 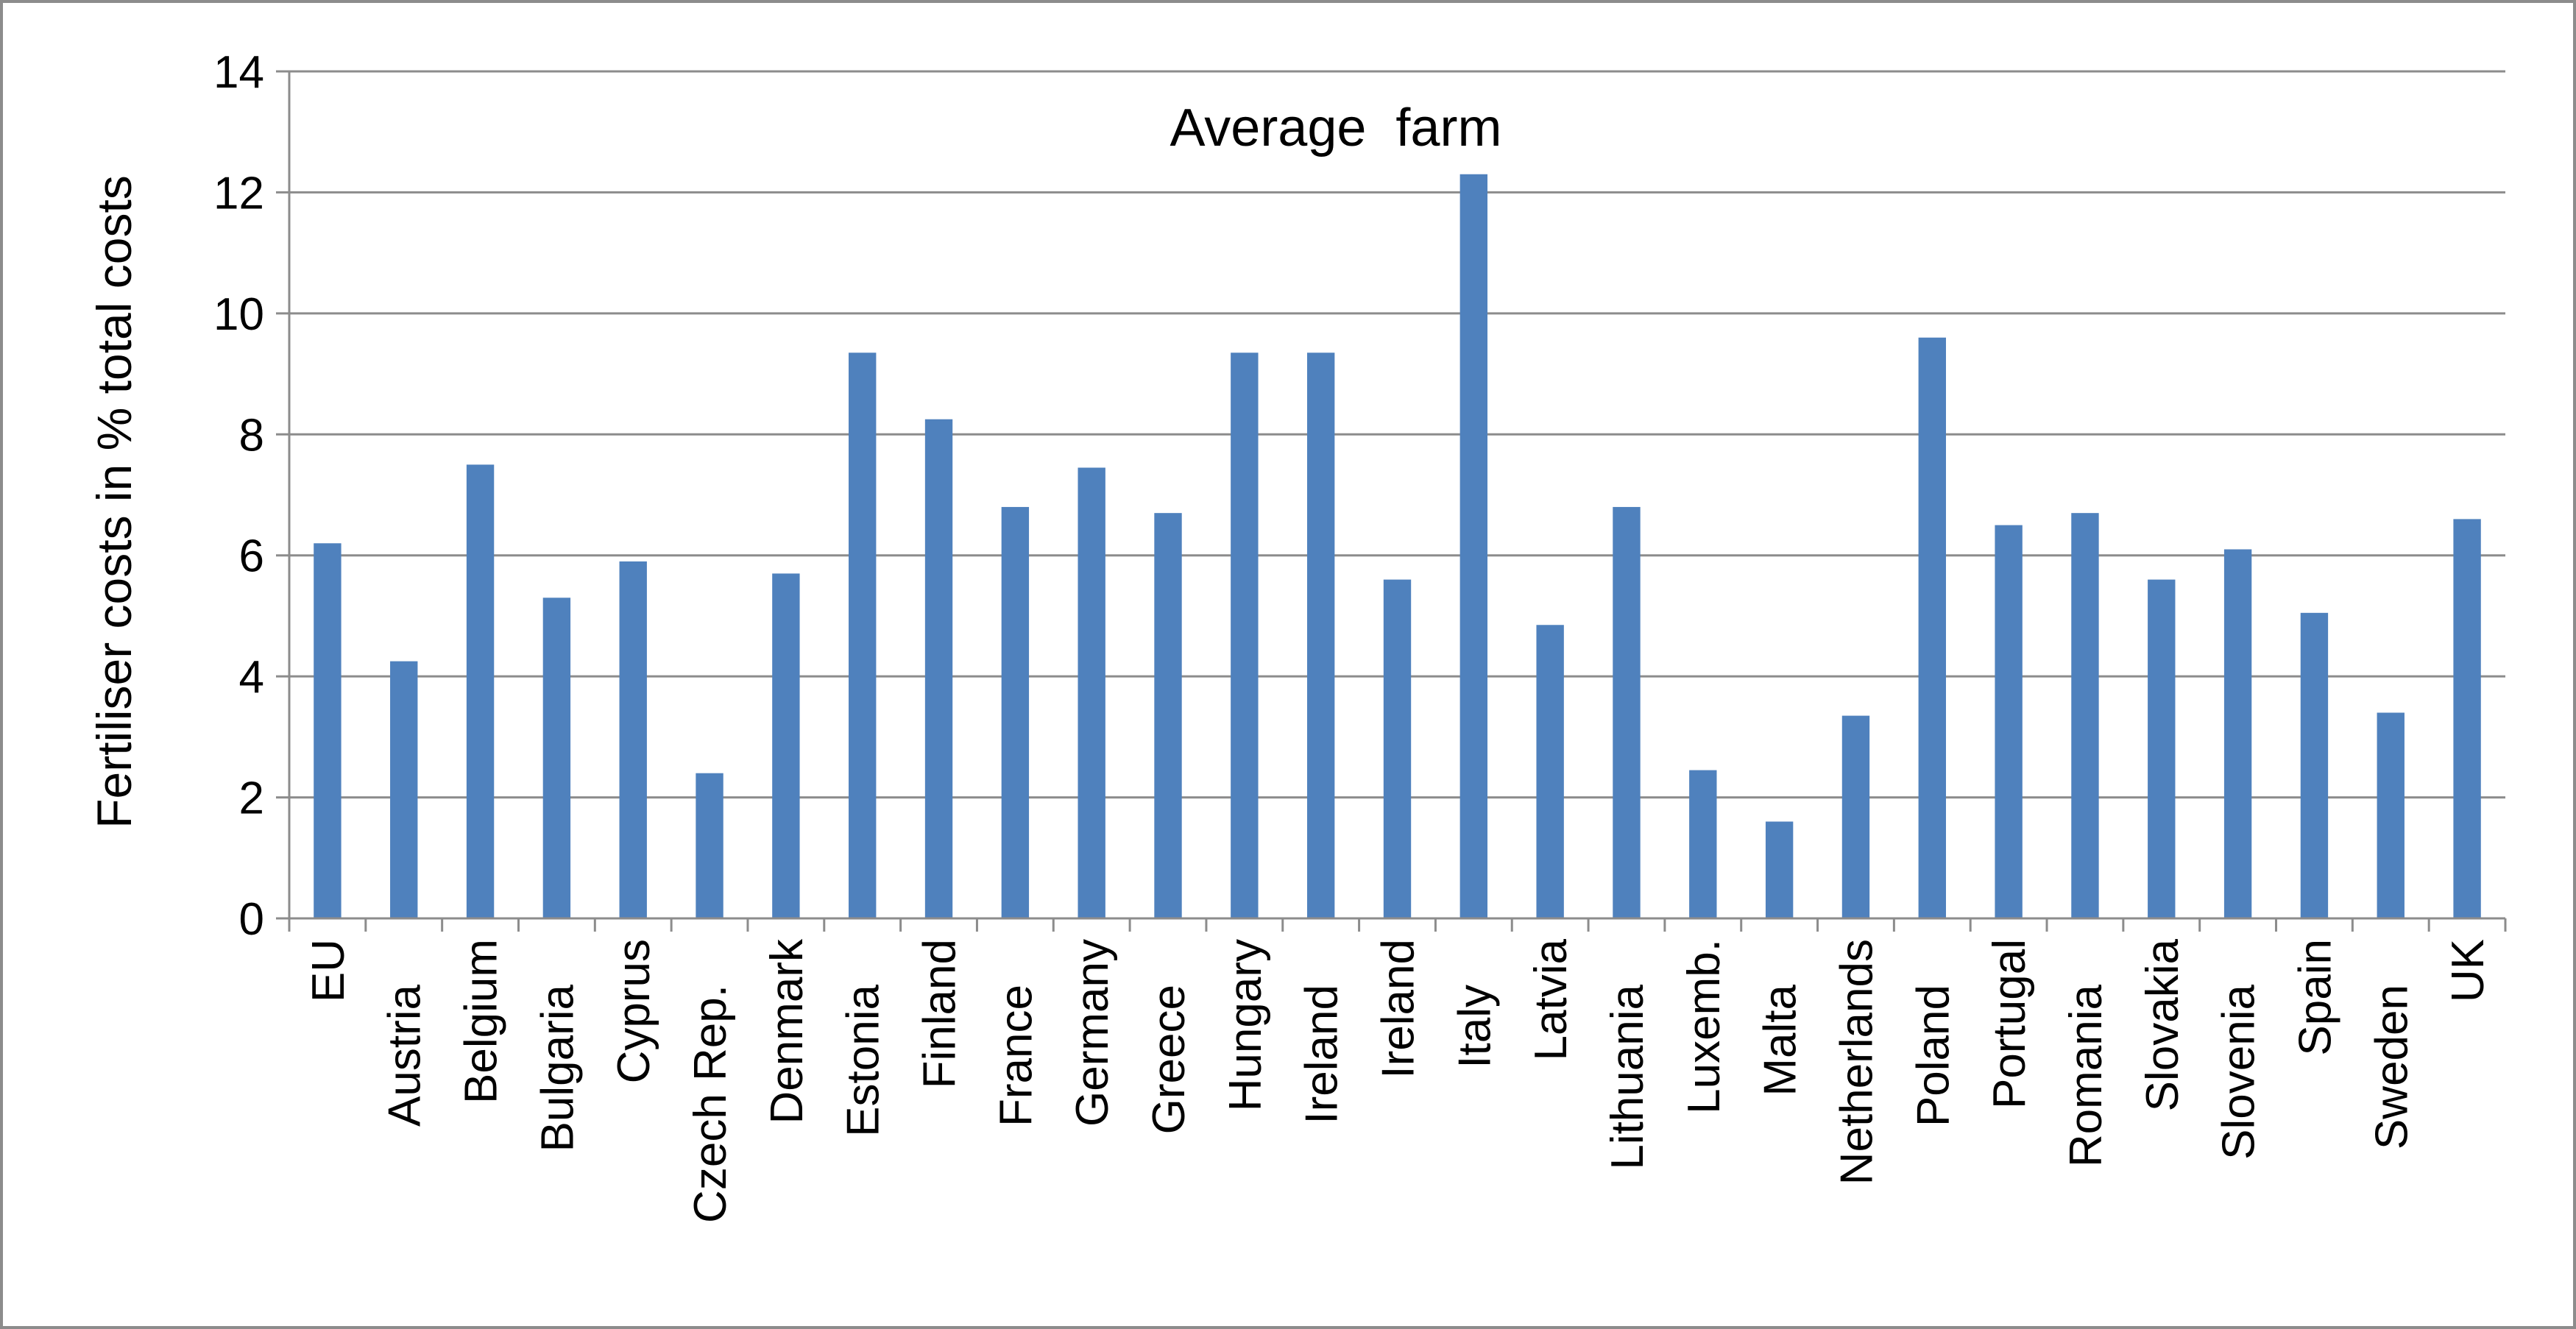 I want to click on y-tick-label: 14, so click(x=238, y=72).